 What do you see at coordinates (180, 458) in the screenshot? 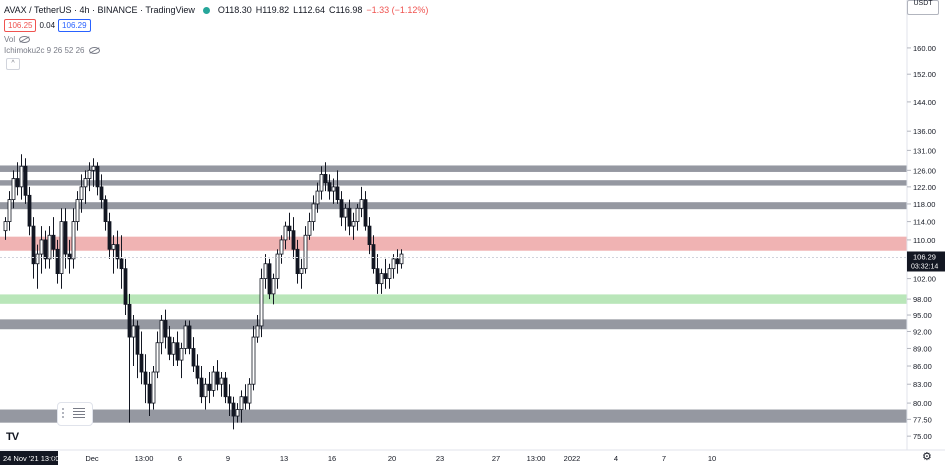
I see `time-tick-label: 6` at bounding box center [180, 458].